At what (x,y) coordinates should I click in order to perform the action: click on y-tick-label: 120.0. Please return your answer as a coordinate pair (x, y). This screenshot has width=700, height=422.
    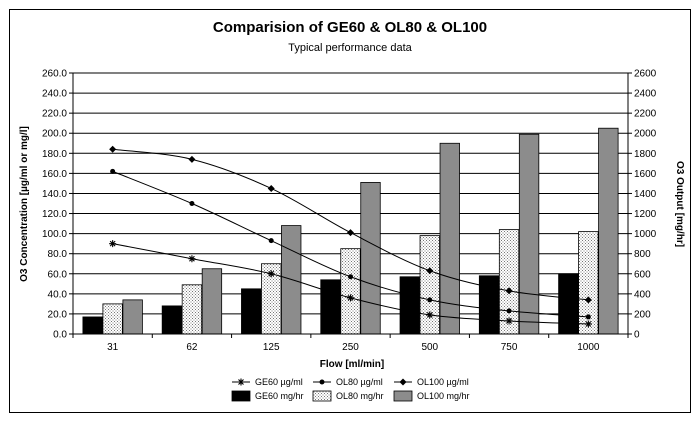
    Looking at the image, I should click on (54, 214).